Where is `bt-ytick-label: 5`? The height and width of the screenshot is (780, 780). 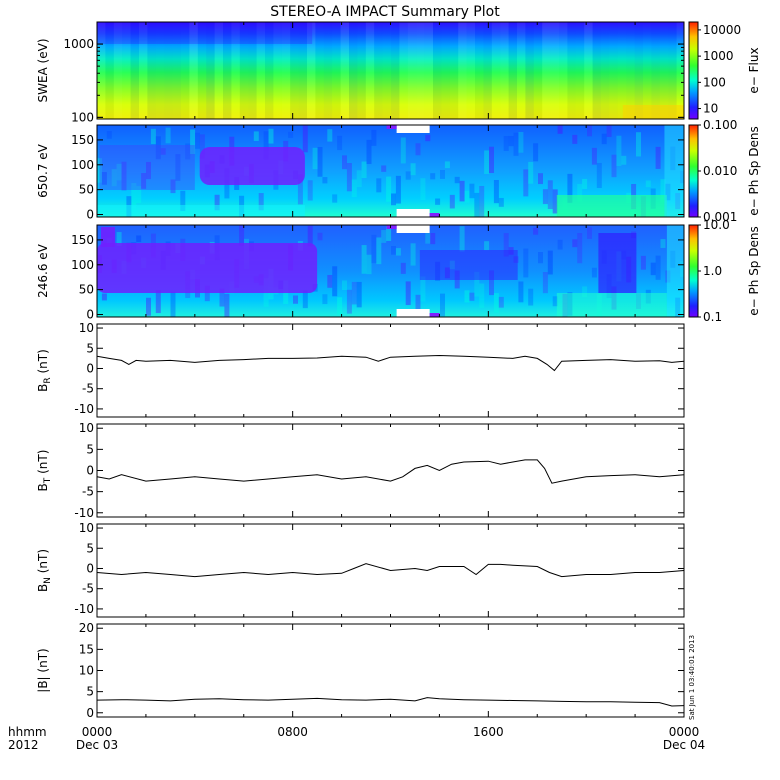
bt-ytick-label: 5 is located at coordinates (90, 449).